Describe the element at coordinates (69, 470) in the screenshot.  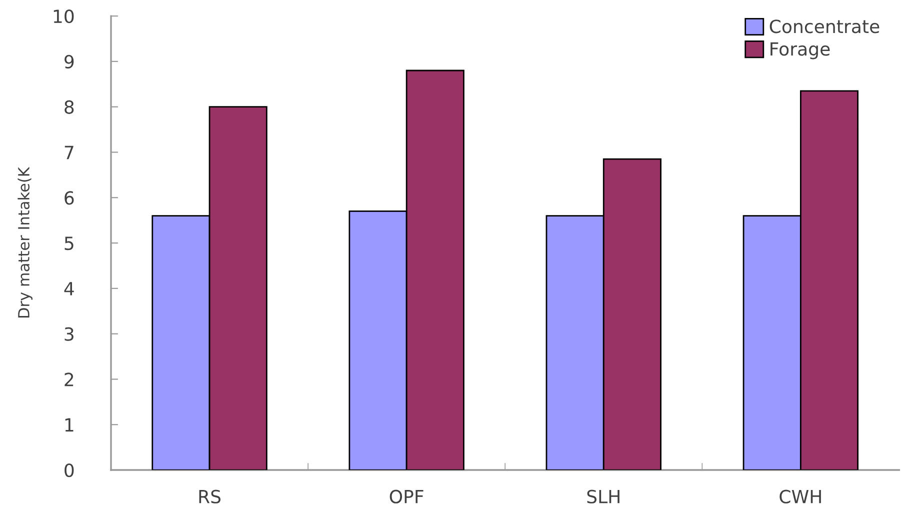
I see `y-tick-label: 0` at that location.